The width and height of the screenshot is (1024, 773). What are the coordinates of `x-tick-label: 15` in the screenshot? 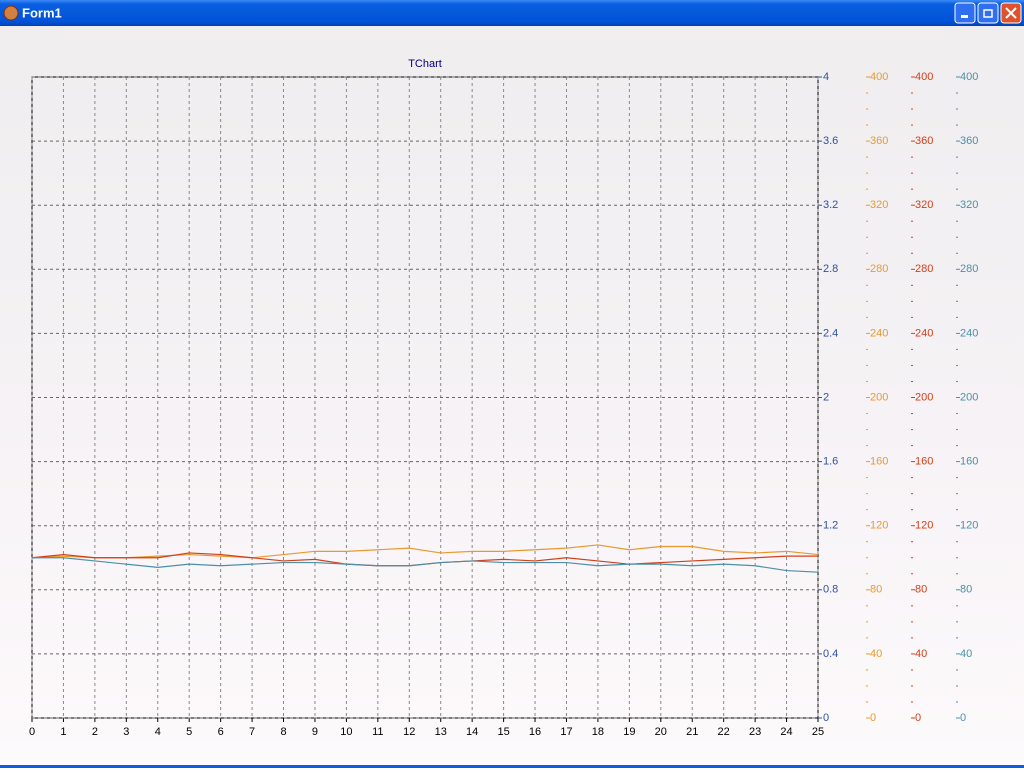 It's located at (503, 732).